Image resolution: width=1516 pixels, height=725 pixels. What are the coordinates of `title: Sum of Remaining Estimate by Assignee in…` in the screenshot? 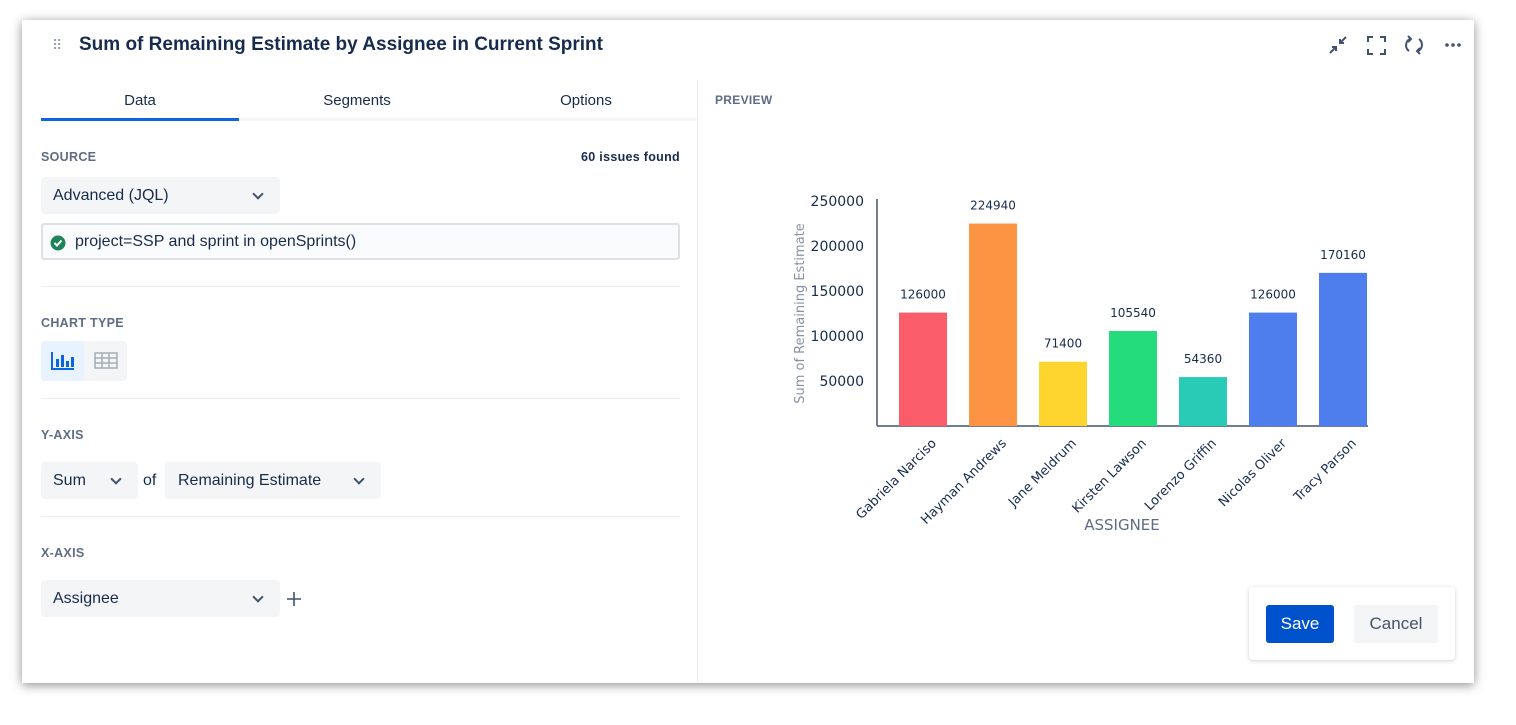 It's located at (341, 44).